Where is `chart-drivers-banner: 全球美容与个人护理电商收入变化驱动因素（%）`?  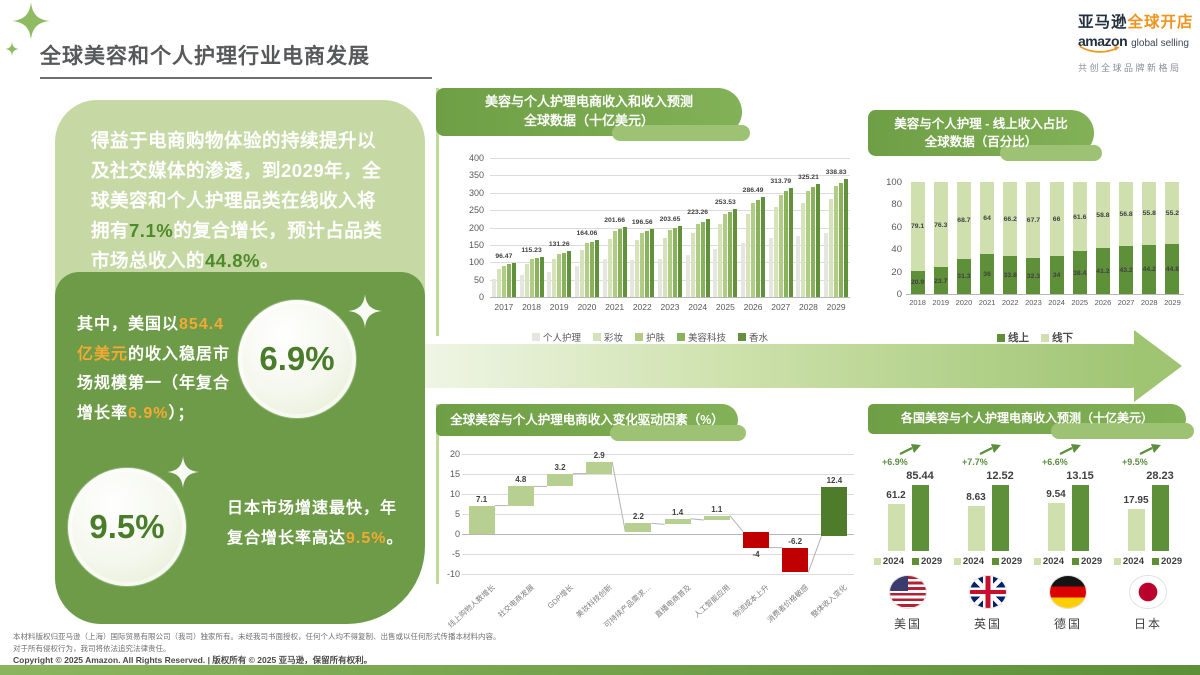 chart-drivers-banner: 全球美容与个人护理电商收入变化驱动因素（%） is located at coordinates (591, 422).